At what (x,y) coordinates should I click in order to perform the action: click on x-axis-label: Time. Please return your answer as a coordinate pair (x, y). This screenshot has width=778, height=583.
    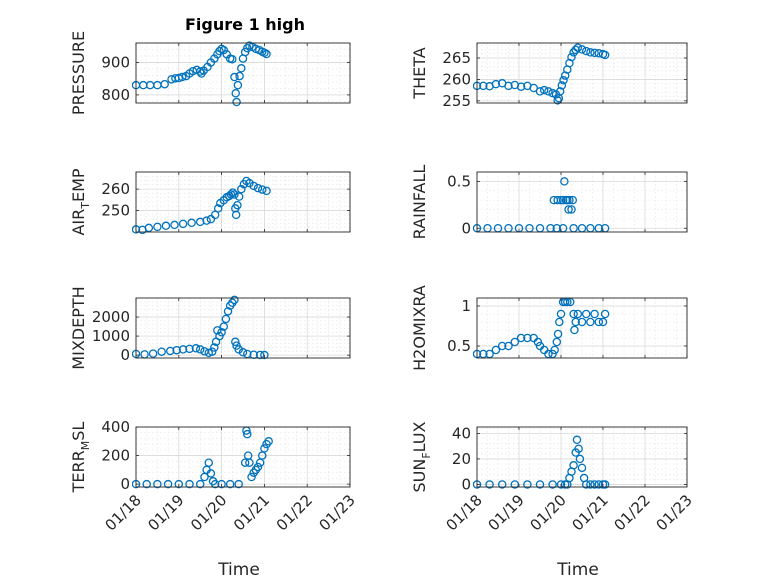
    Looking at the image, I should click on (577, 570).